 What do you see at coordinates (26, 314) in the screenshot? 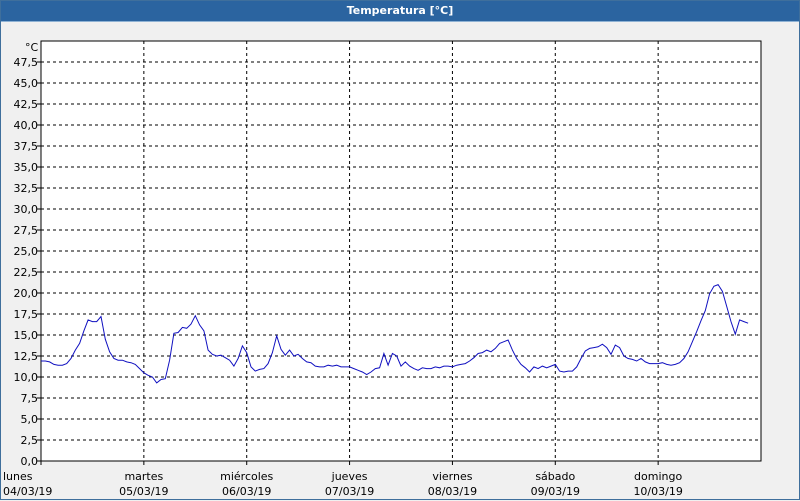
I see `y-tick-label: 17,5` at bounding box center [26, 314].